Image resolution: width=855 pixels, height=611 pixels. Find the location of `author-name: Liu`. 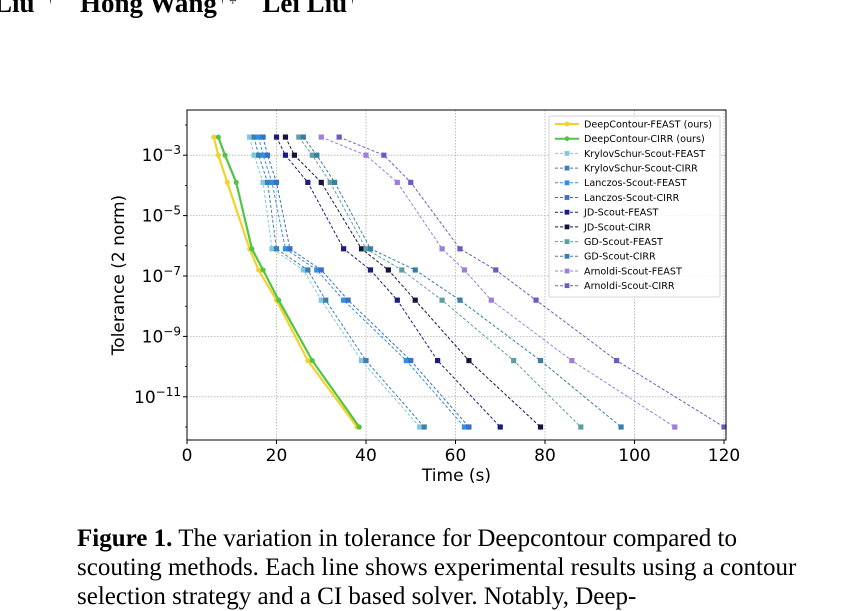

author-name: Liu is located at coordinates (17, 9).